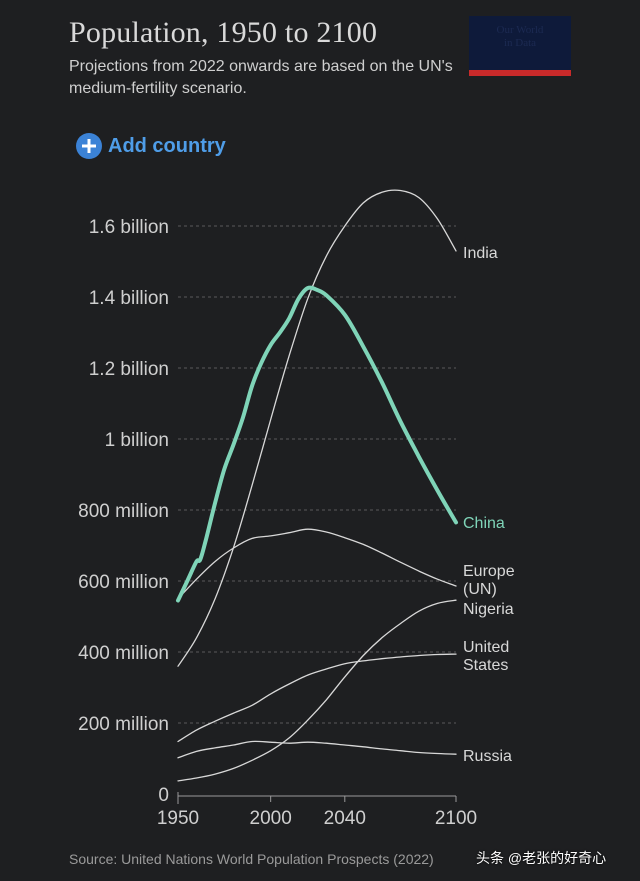 The image size is (640, 881). I want to click on y-tick-label: 800 million, so click(123, 511).